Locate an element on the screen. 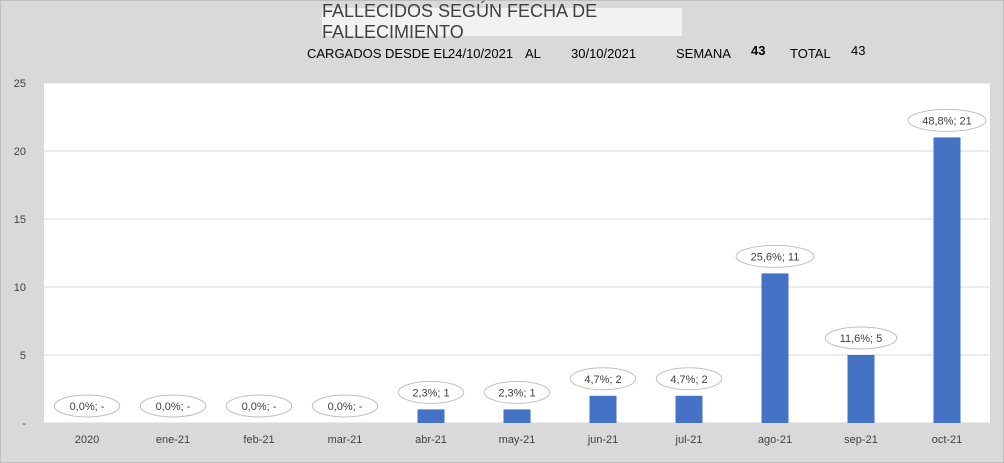 This screenshot has width=1004, height=463. total-label: TOTAL is located at coordinates (810, 53).